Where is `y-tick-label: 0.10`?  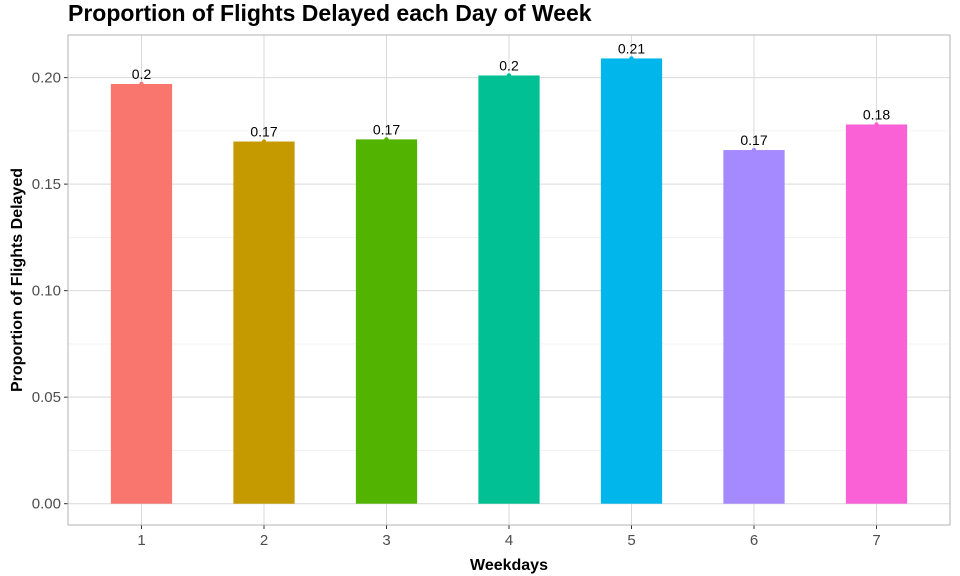
y-tick-label: 0.10 is located at coordinates (46, 291).